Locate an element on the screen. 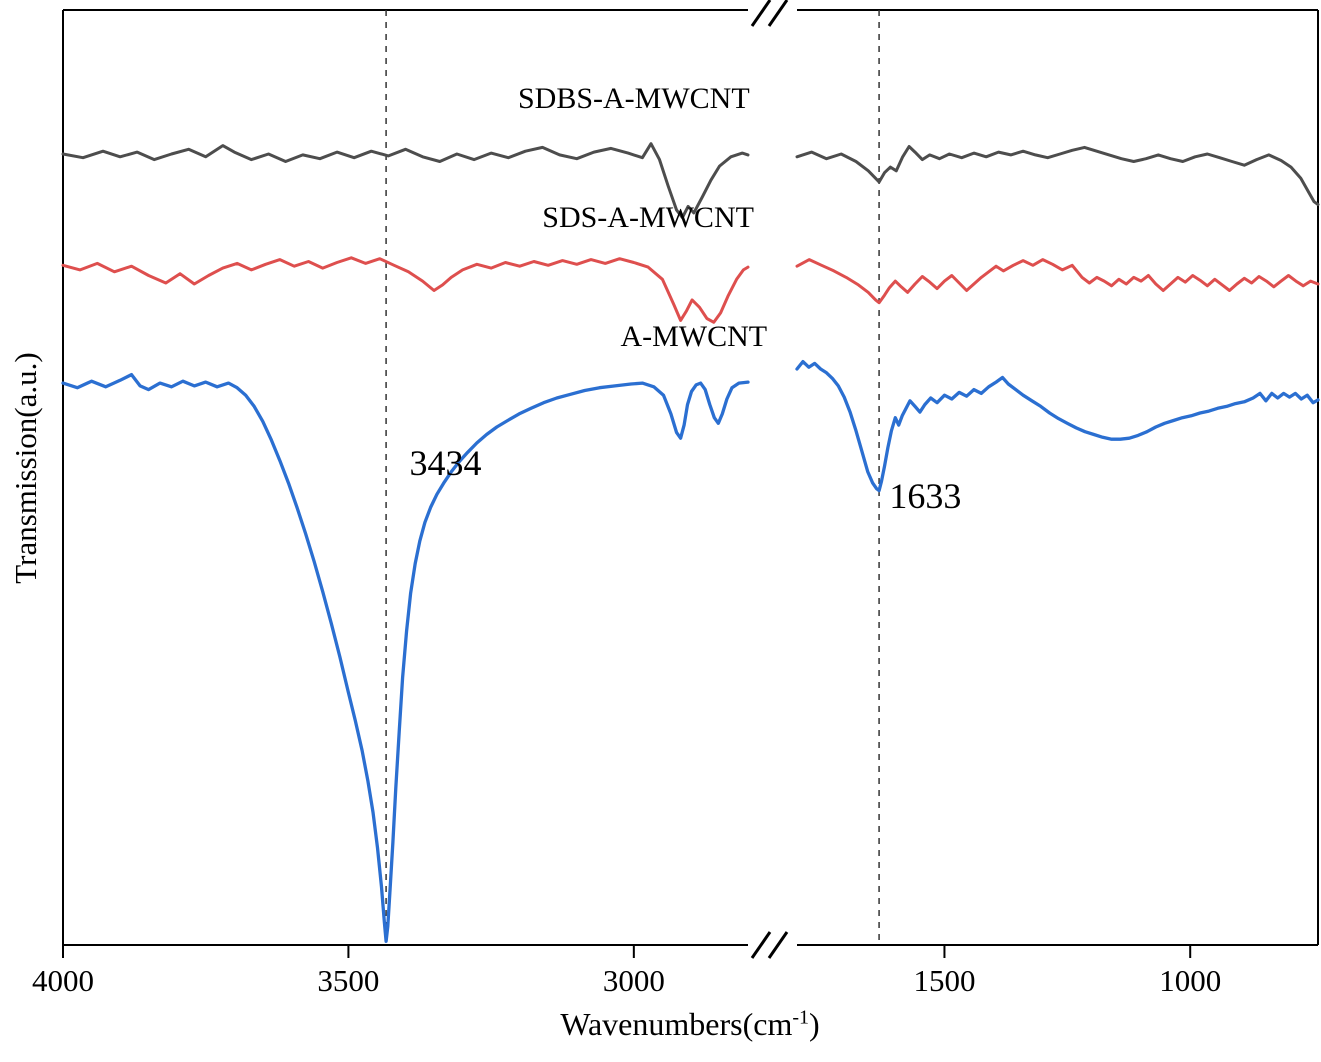 The height and width of the screenshot is (1062, 1321). x-tick-label: 1500 is located at coordinates (944, 980).